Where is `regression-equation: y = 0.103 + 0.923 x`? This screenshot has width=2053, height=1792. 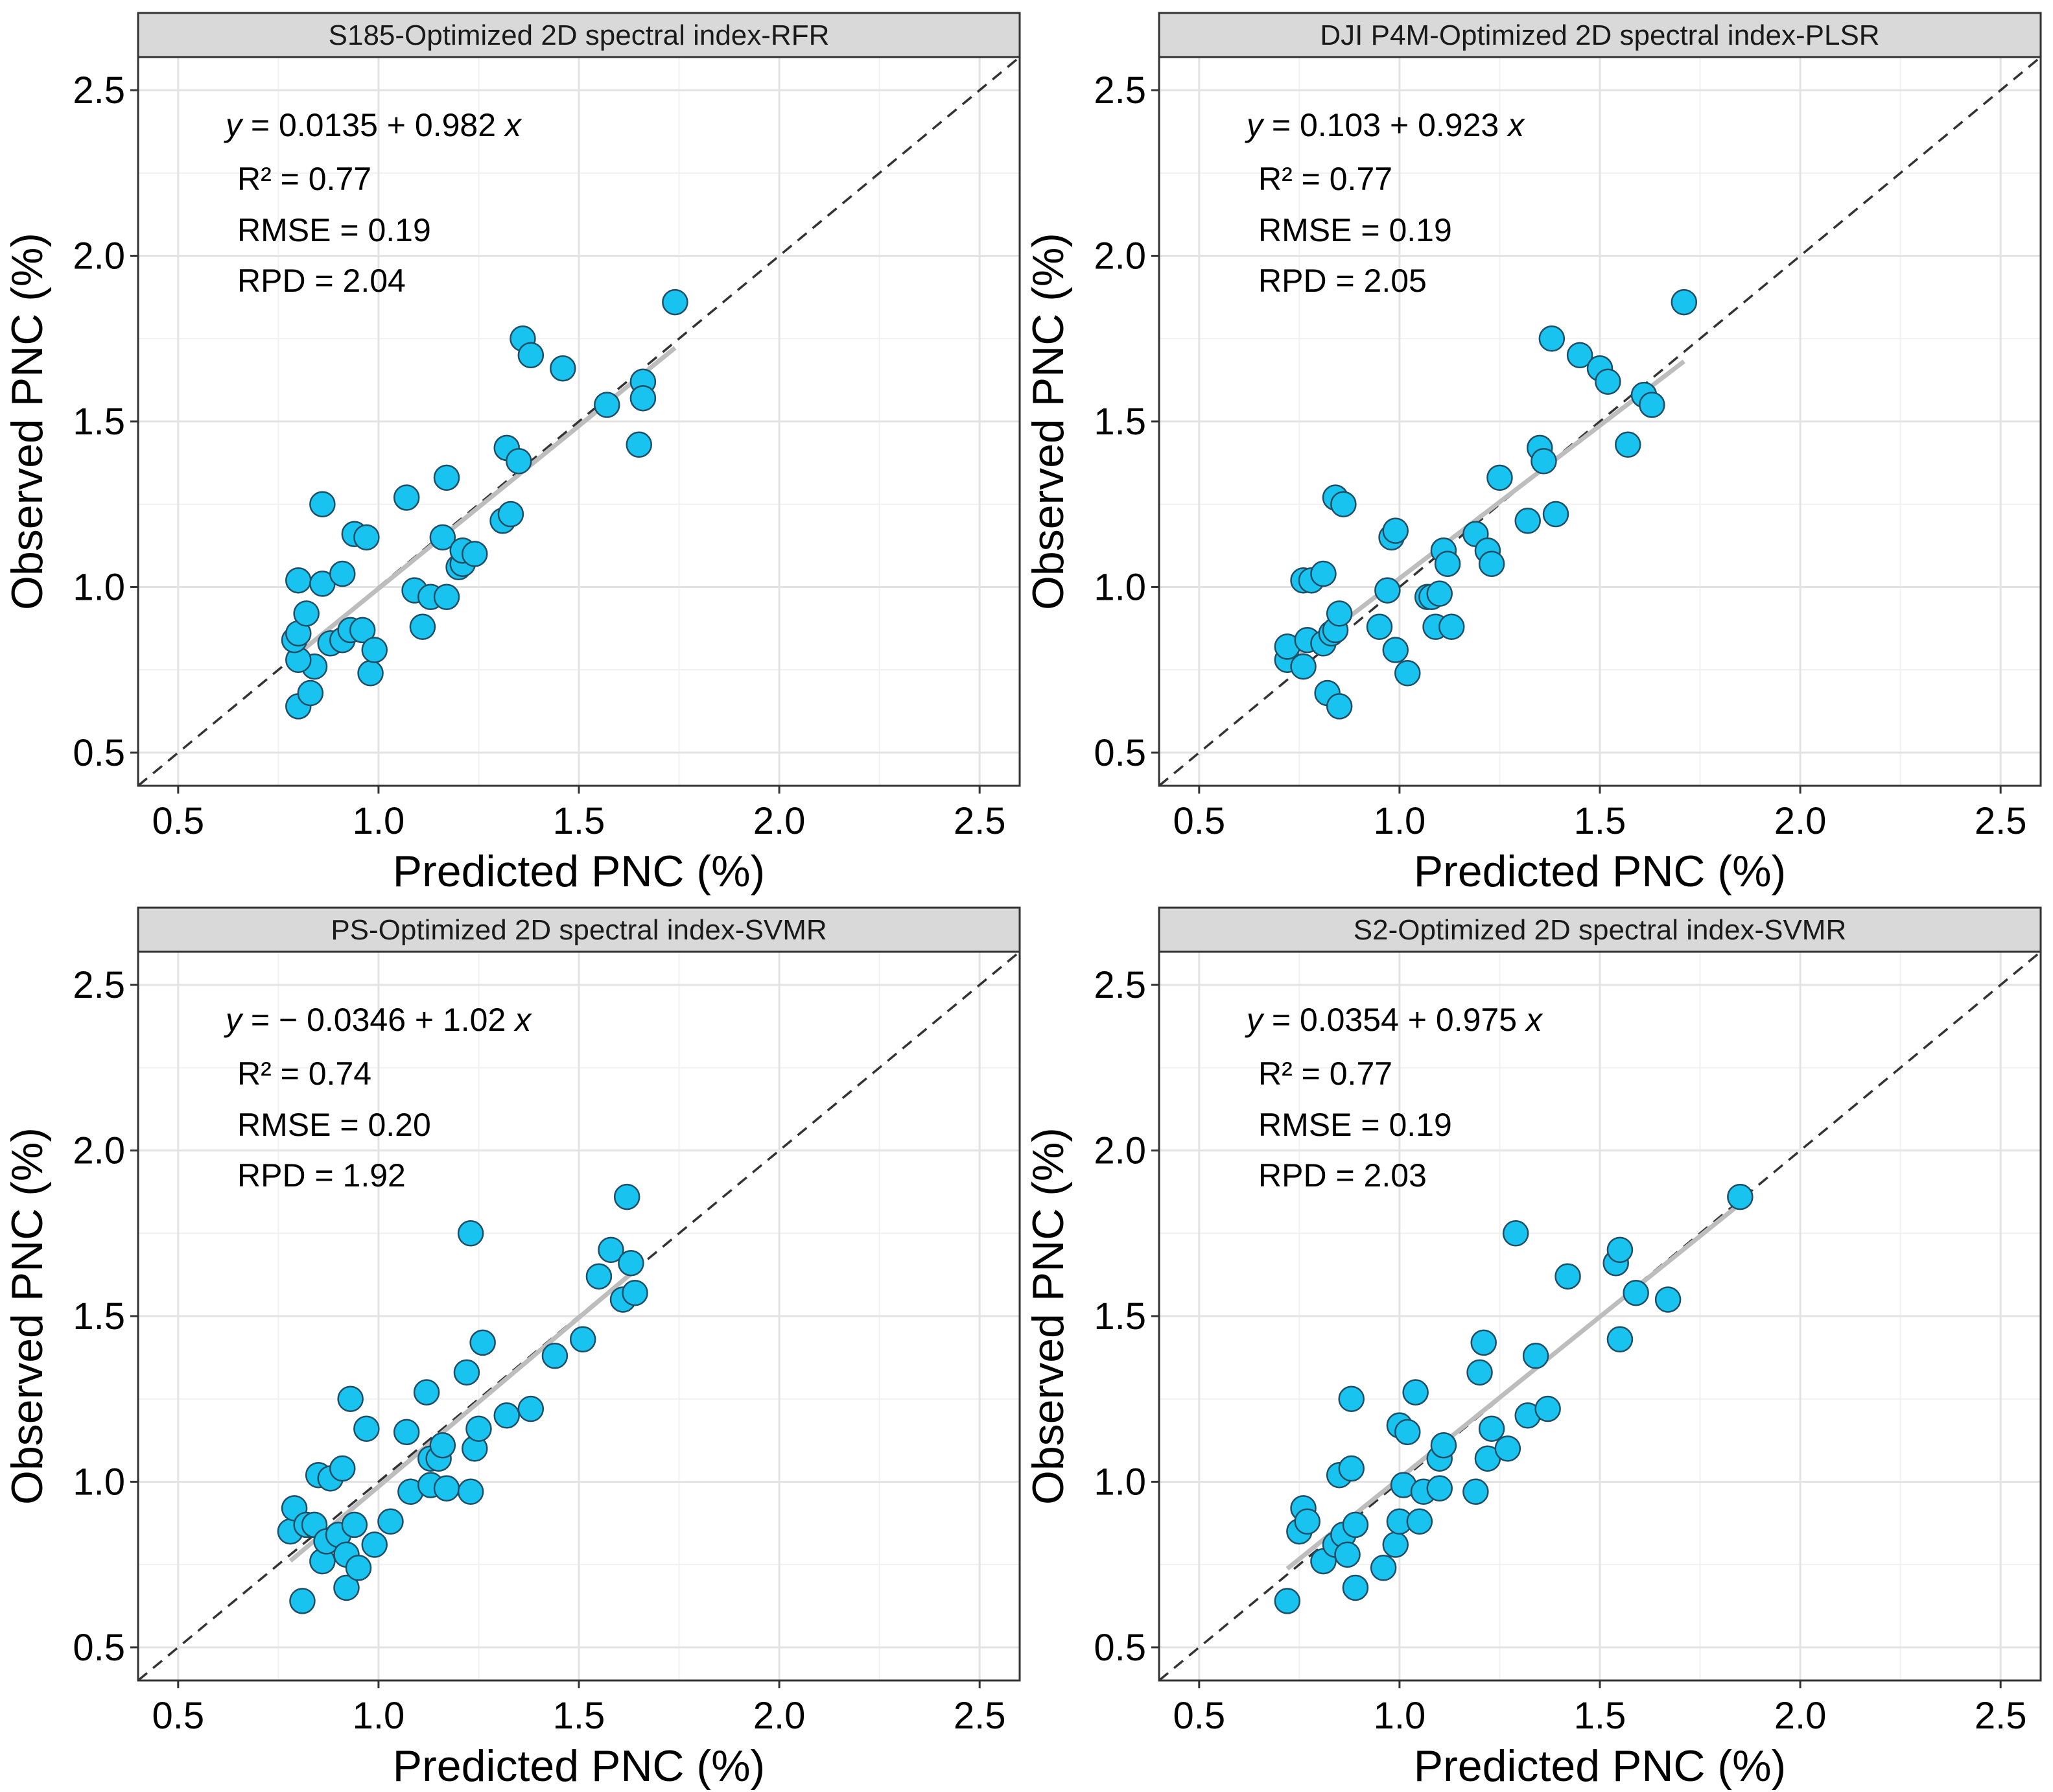 regression-equation: y = 0.103 + 0.923 x is located at coordinates (1385, 125).